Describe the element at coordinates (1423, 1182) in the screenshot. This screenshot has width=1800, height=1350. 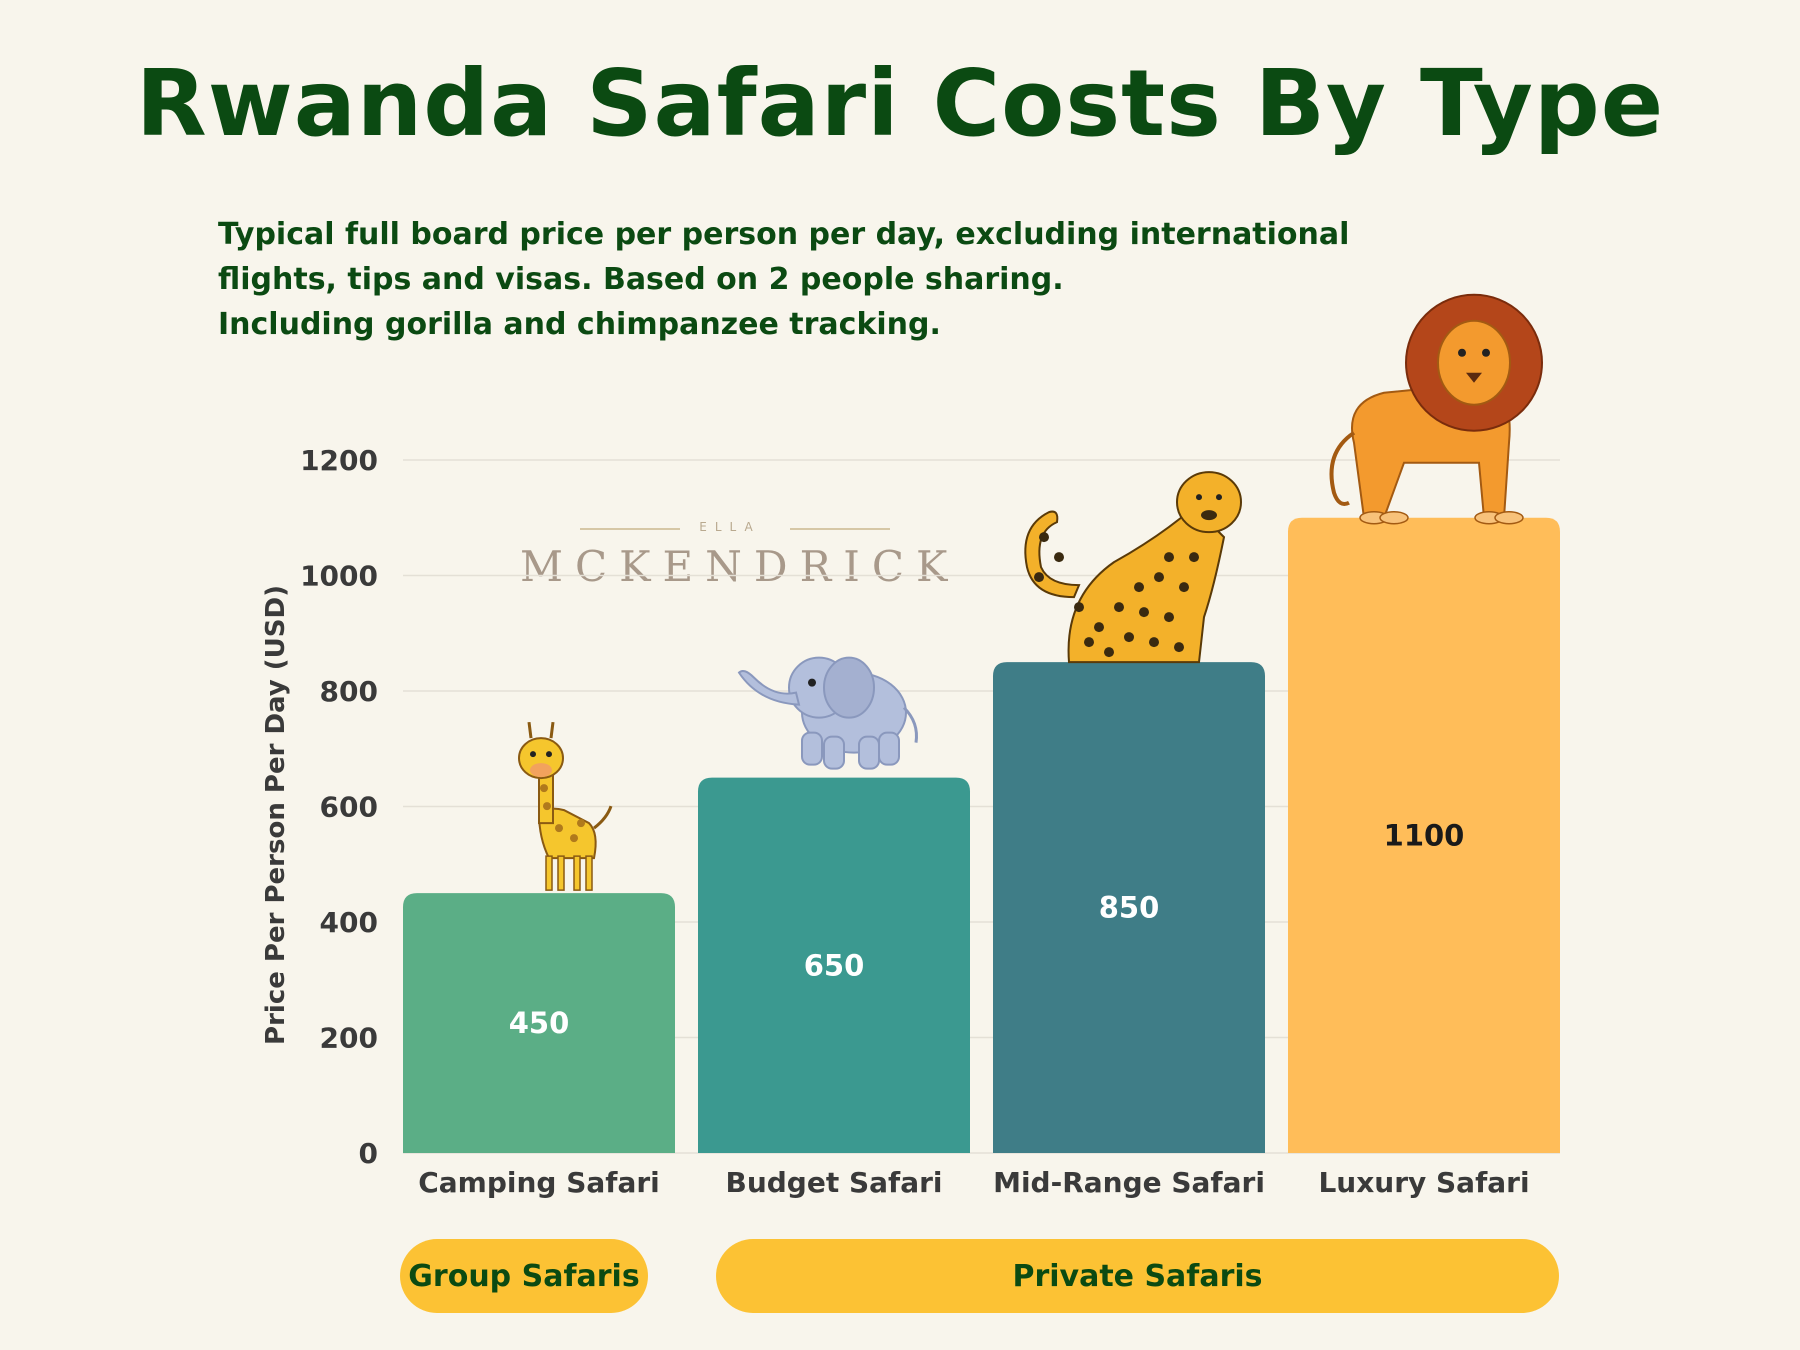
I see `x-tick-label: Luxury Safari` at that location.